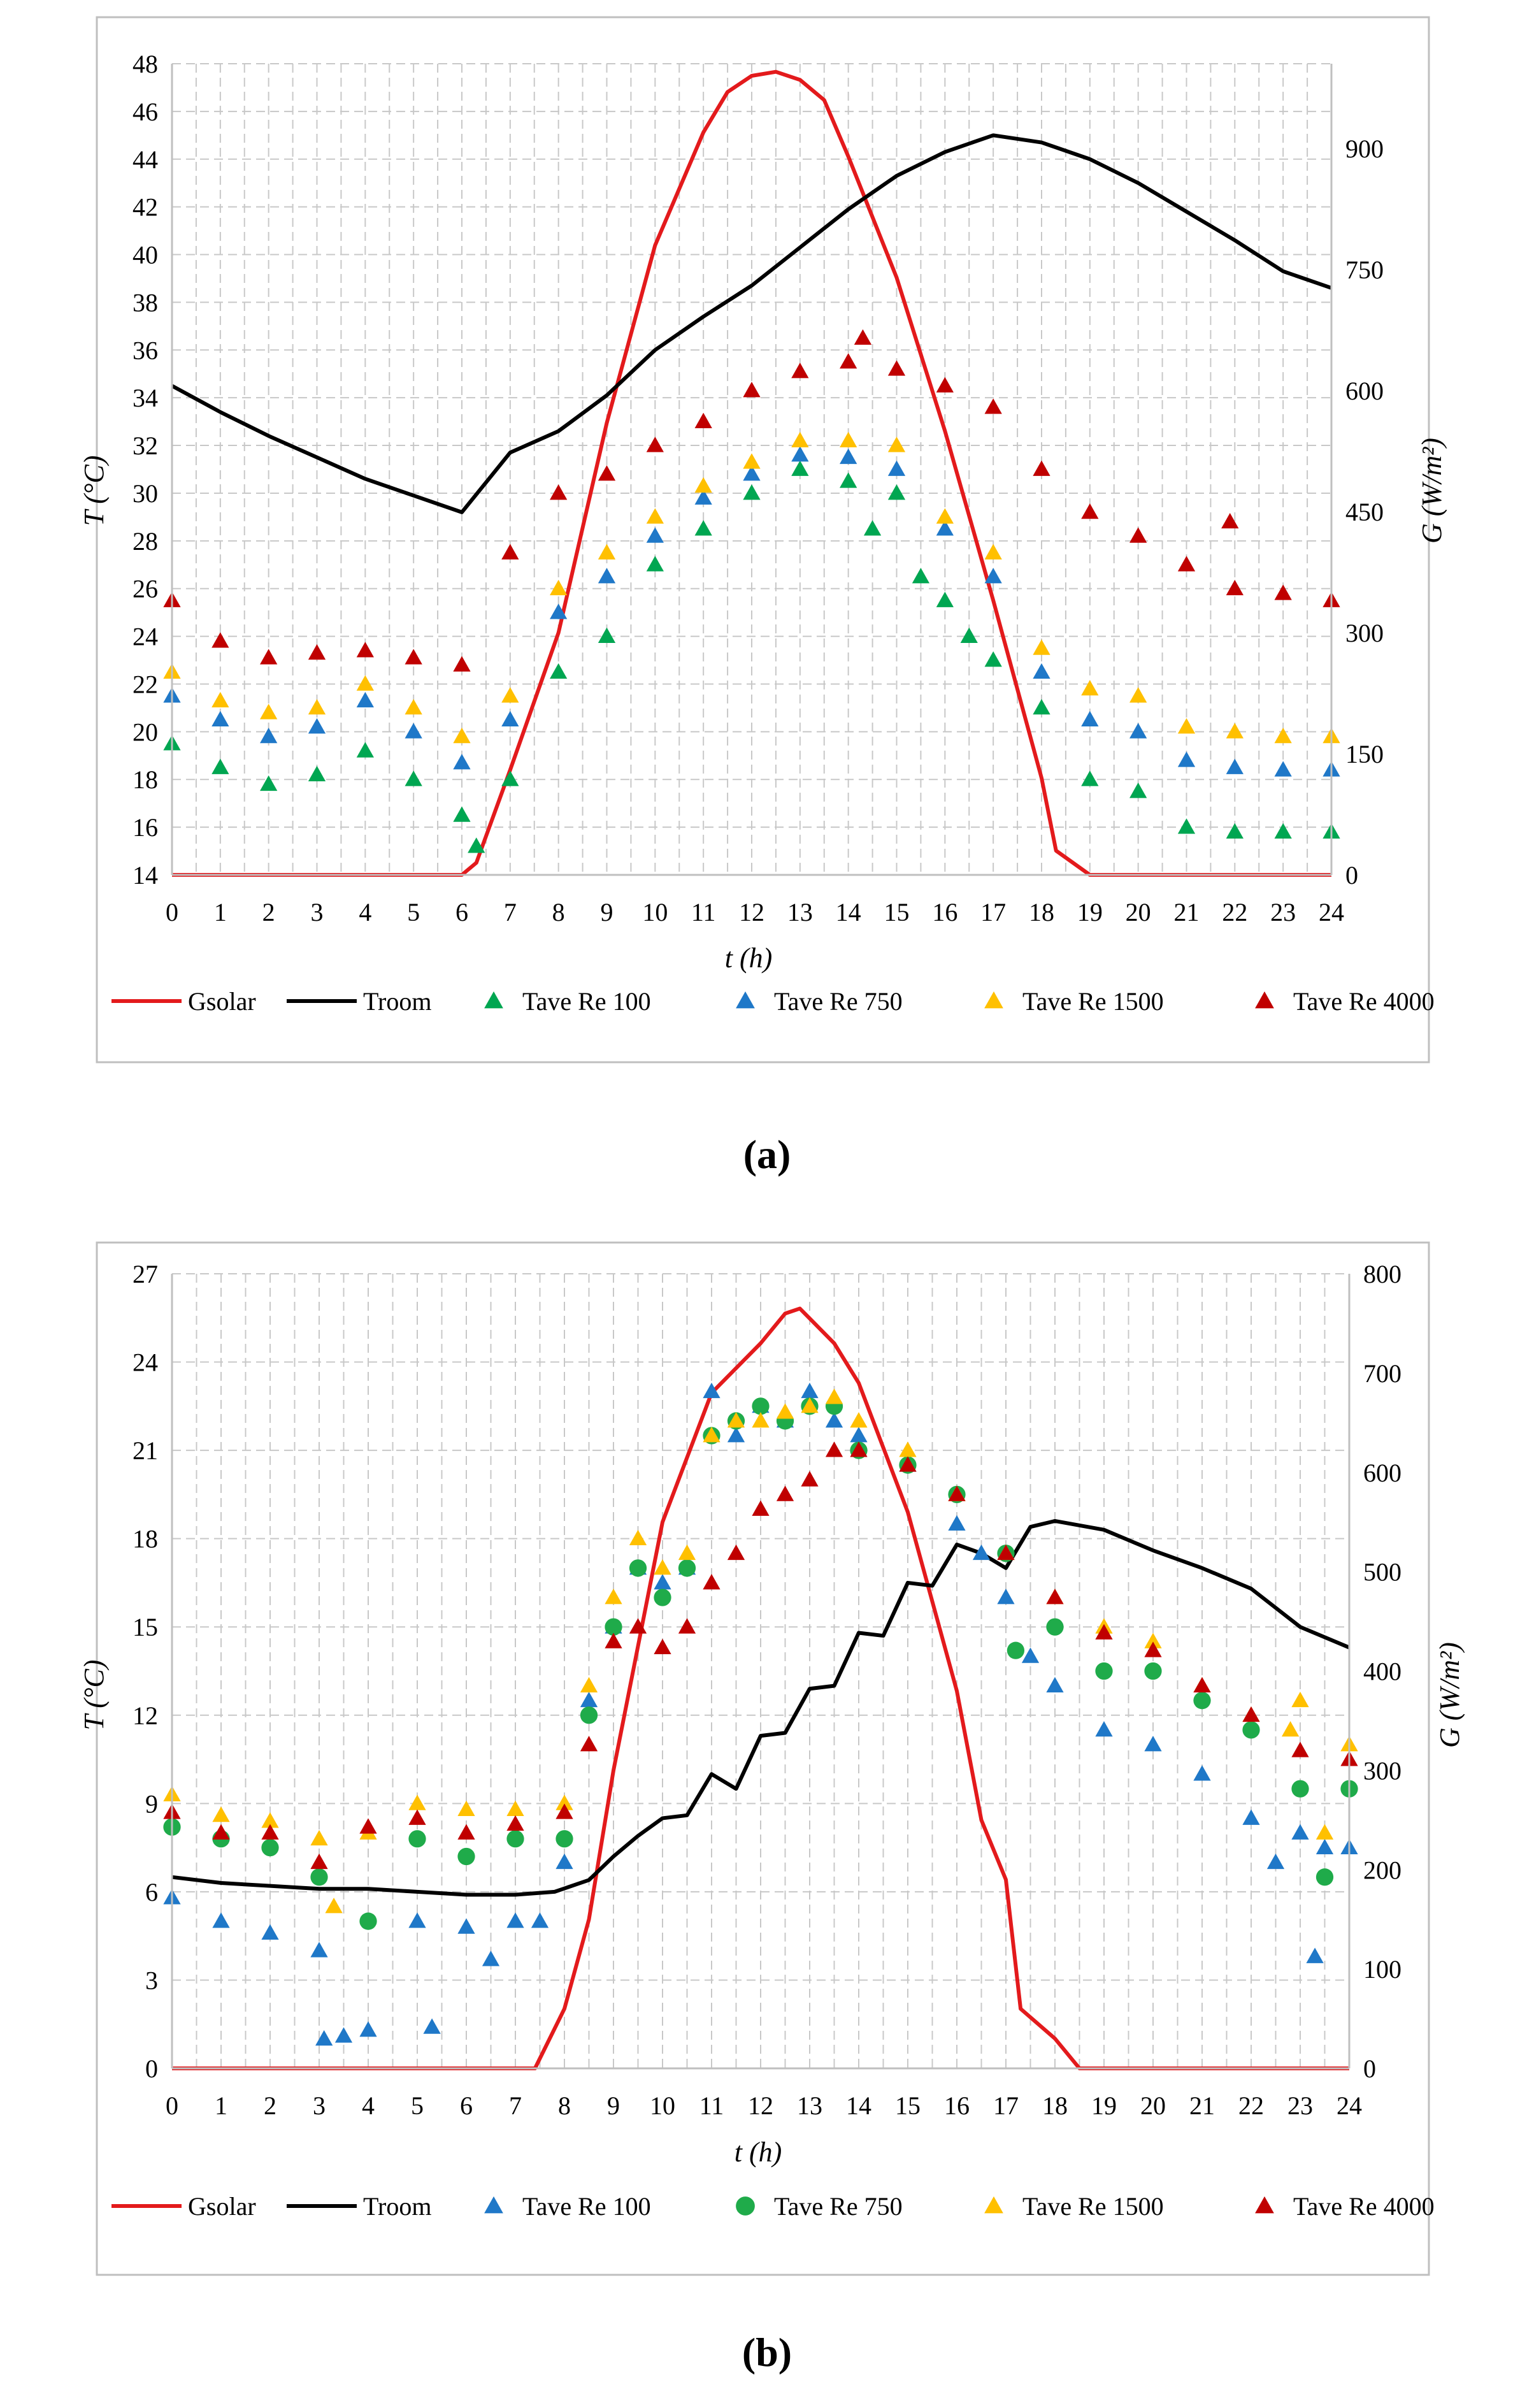 The width and height of the screenshot is (1534, 2408). What do you see at coordinates (365, 912) in the screenshot?
I see `x-tick-label: 4` at bounding box center [365, 912].